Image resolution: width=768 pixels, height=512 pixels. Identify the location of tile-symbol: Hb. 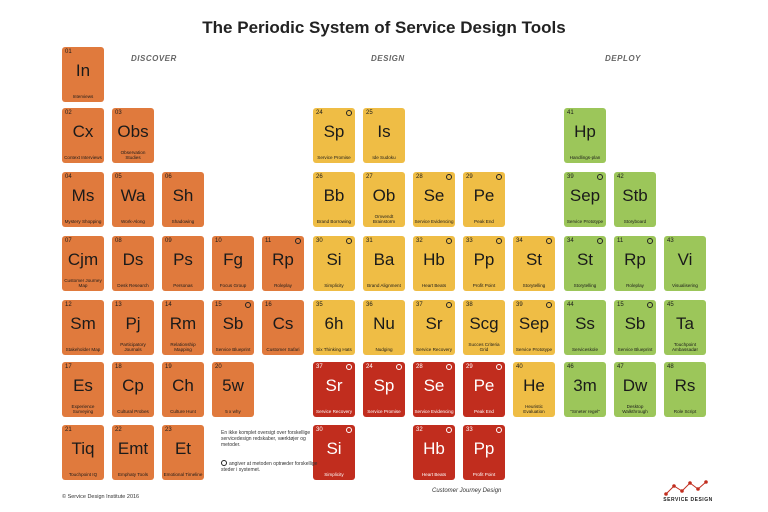
(434, 448).